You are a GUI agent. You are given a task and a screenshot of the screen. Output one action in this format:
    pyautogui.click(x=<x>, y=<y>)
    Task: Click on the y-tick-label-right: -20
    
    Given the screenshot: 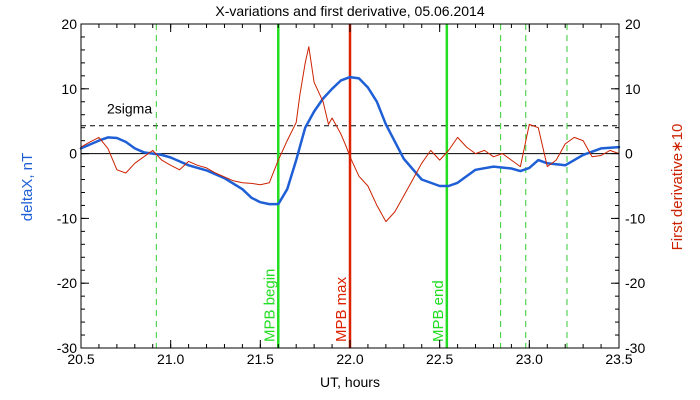 What is the action you would take?
    pyautogui.click(x=635, y=283)
    